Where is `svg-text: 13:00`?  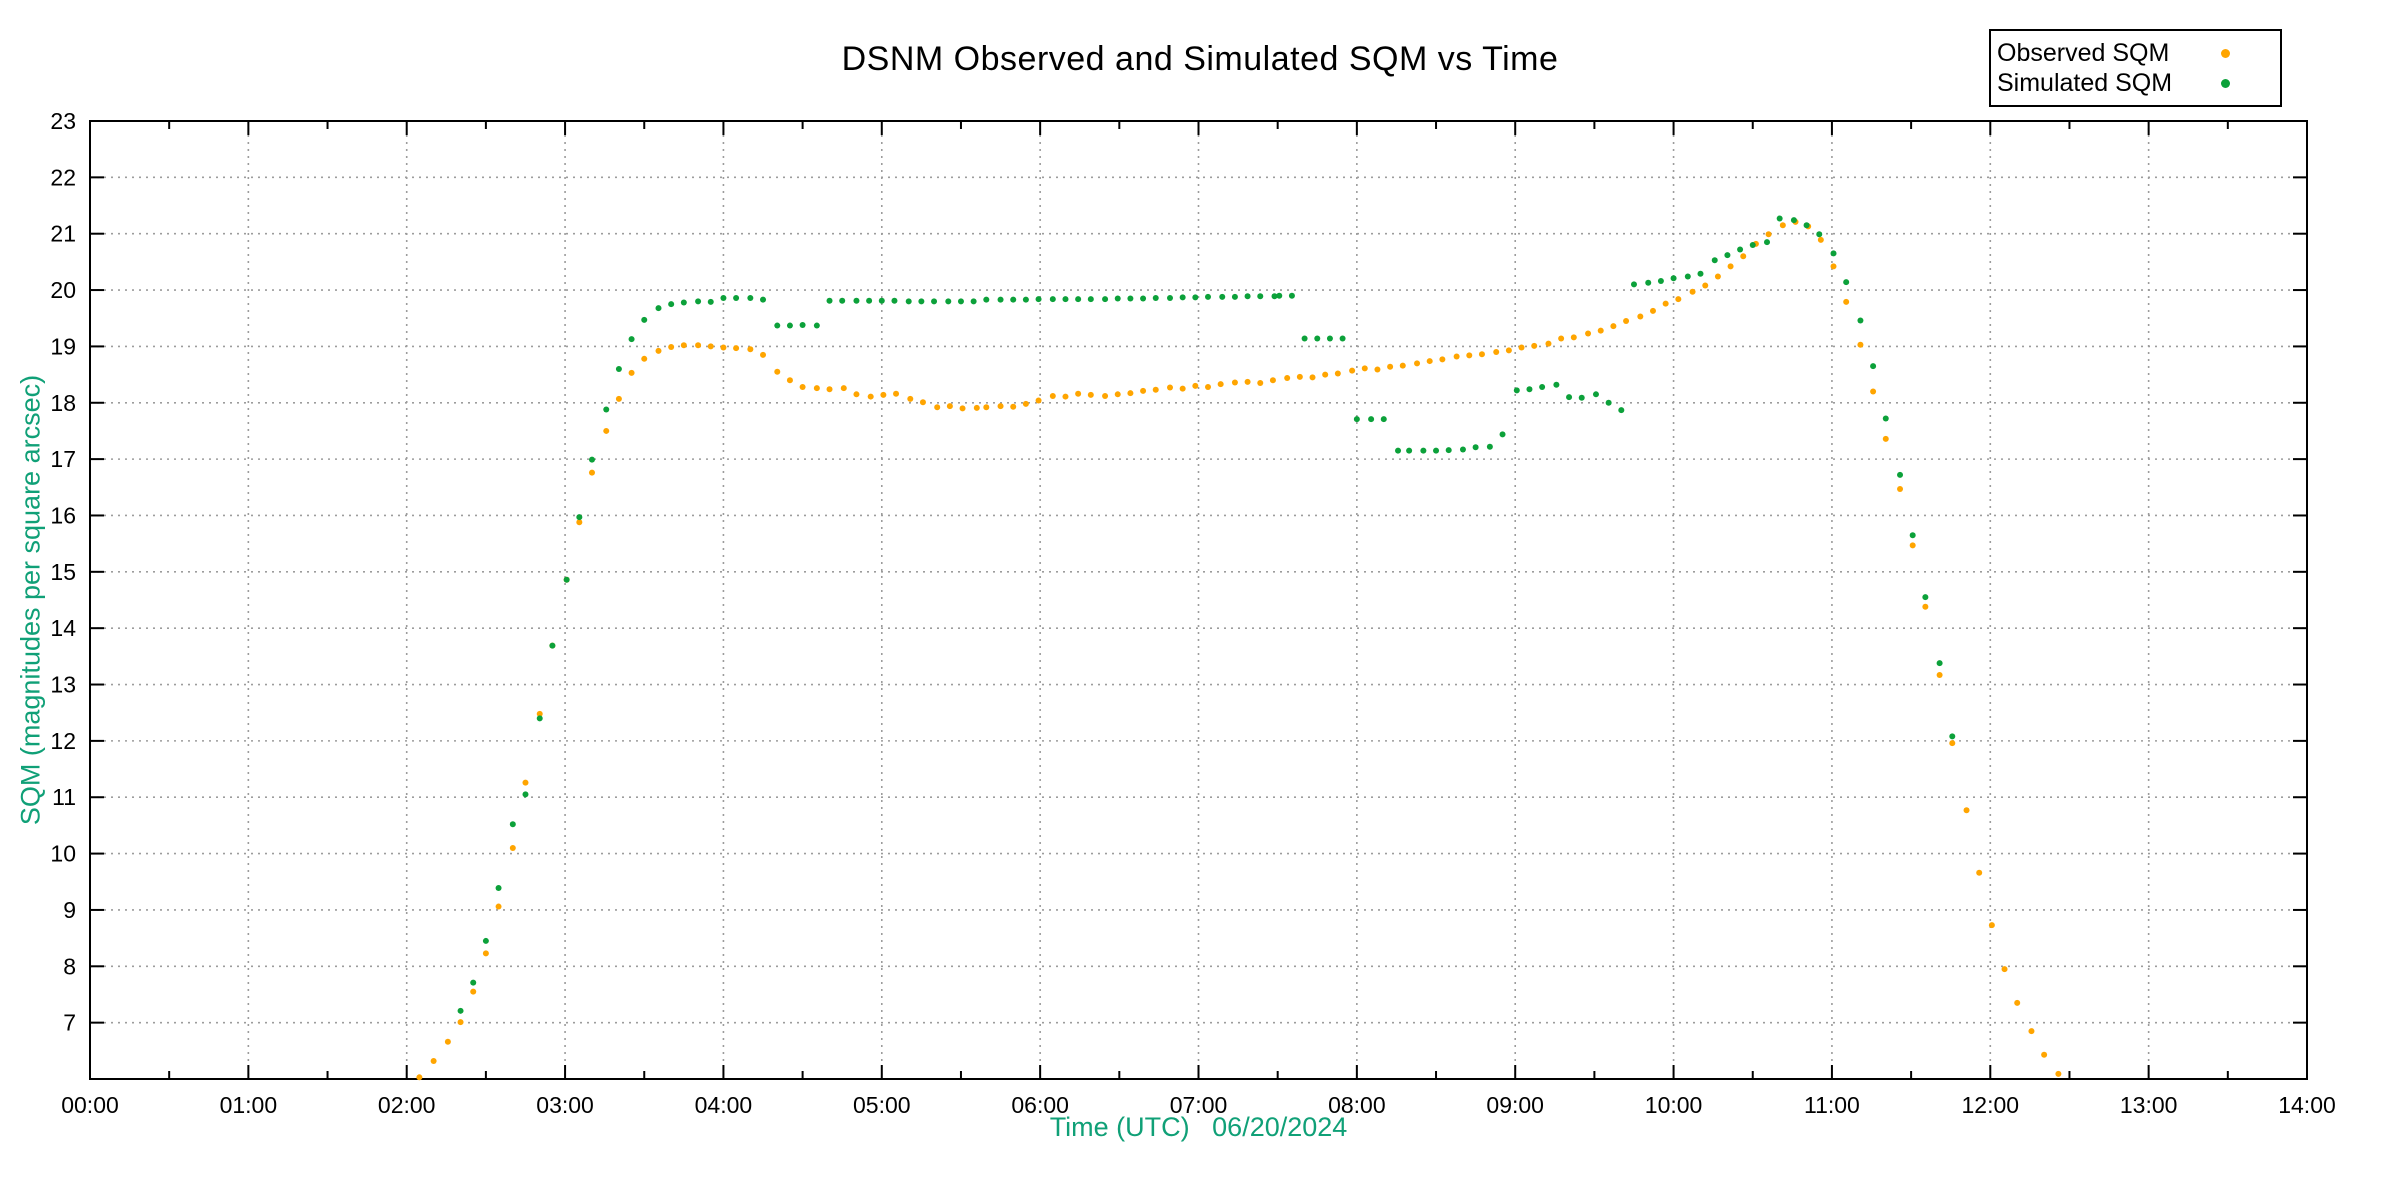
svg-text: 13:00 is located at coordinates (2149, 1105).